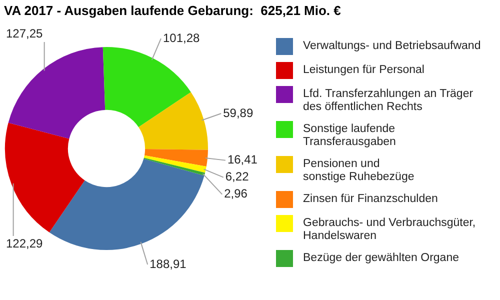  What do you see at coordinates (236, 193) in the screenshot?
I see `data-label: 2,96` at bounding box center [236, 193].